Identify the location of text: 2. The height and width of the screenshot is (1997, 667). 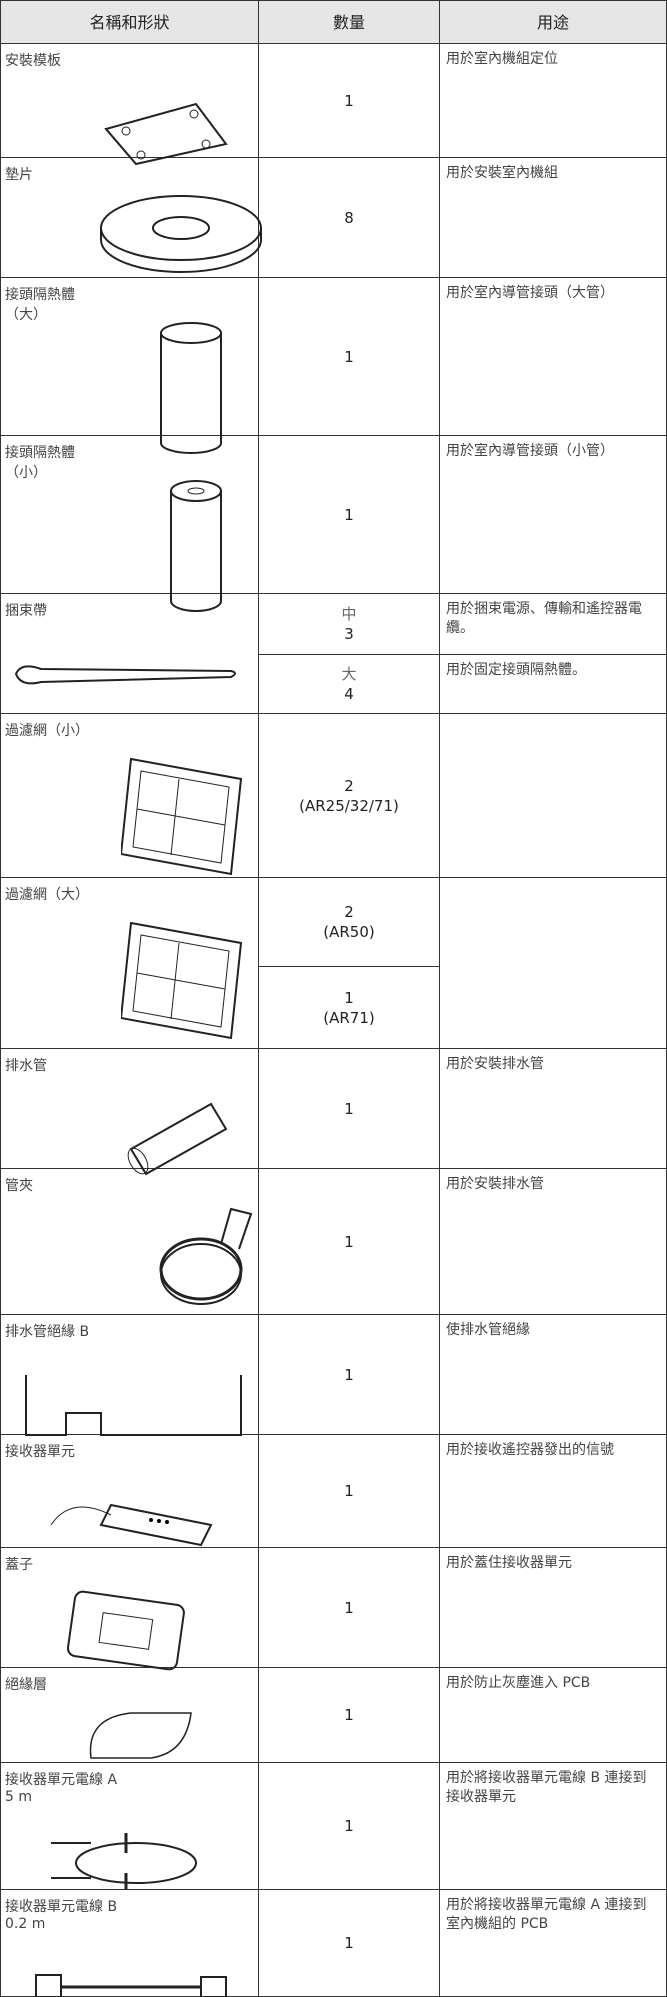
(349, 912).